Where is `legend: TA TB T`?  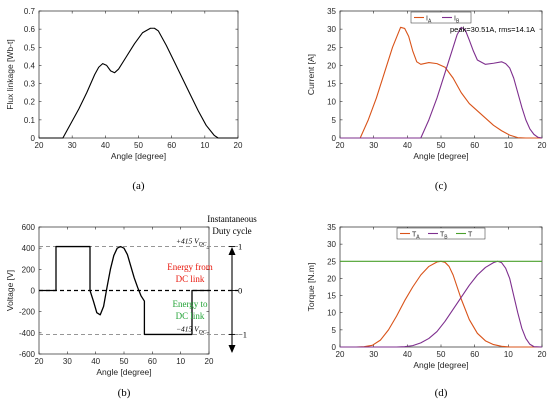
legend: TA TB T is located at coordinates (441, 233).